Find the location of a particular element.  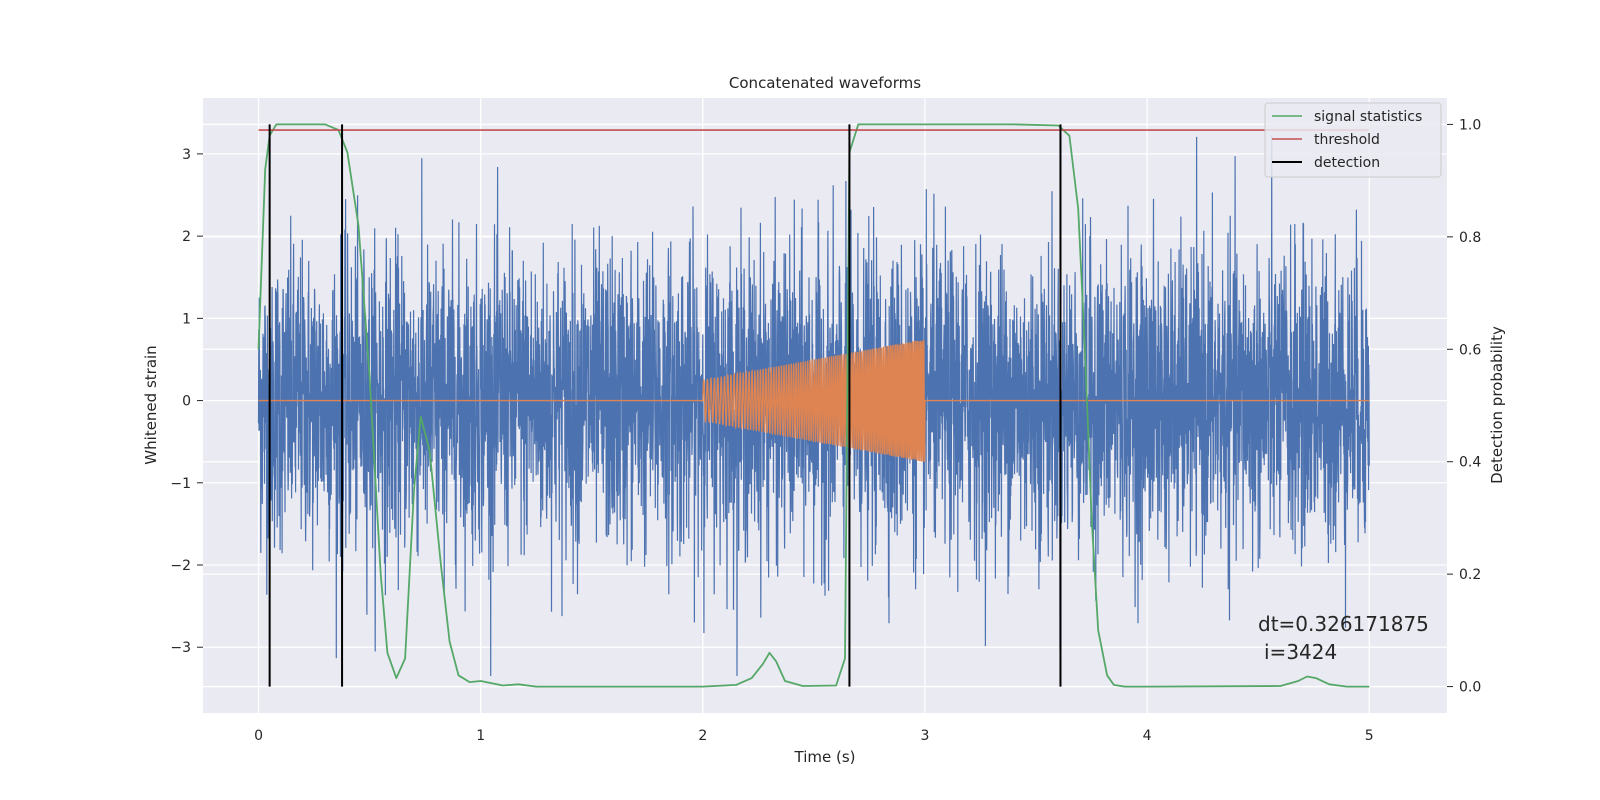

y2-tick-label: 0.0 is located at coordinates (1470, 688).